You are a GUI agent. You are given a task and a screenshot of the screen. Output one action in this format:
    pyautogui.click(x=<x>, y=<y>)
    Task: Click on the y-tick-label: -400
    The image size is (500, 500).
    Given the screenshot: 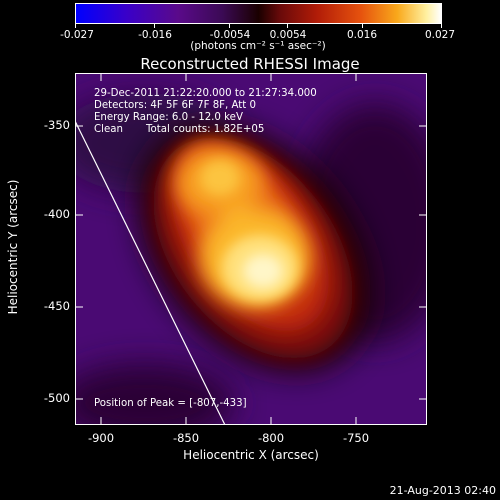 What is the action you would take?
    pyautogui.click(x=56, y=214)
    